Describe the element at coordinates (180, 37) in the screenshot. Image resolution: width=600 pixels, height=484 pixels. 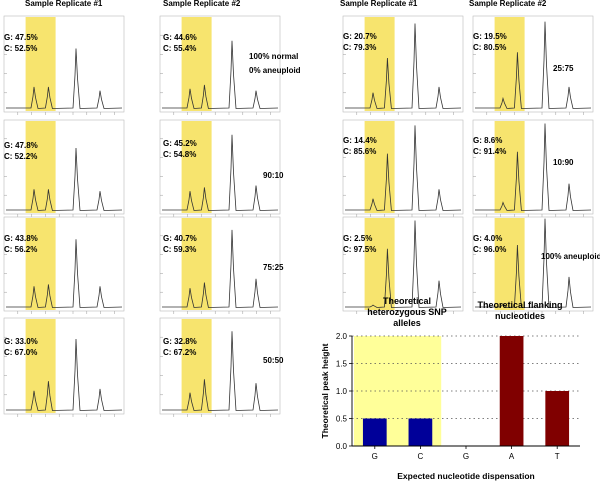
I see `g-percent: G: 44.6%` at that location.